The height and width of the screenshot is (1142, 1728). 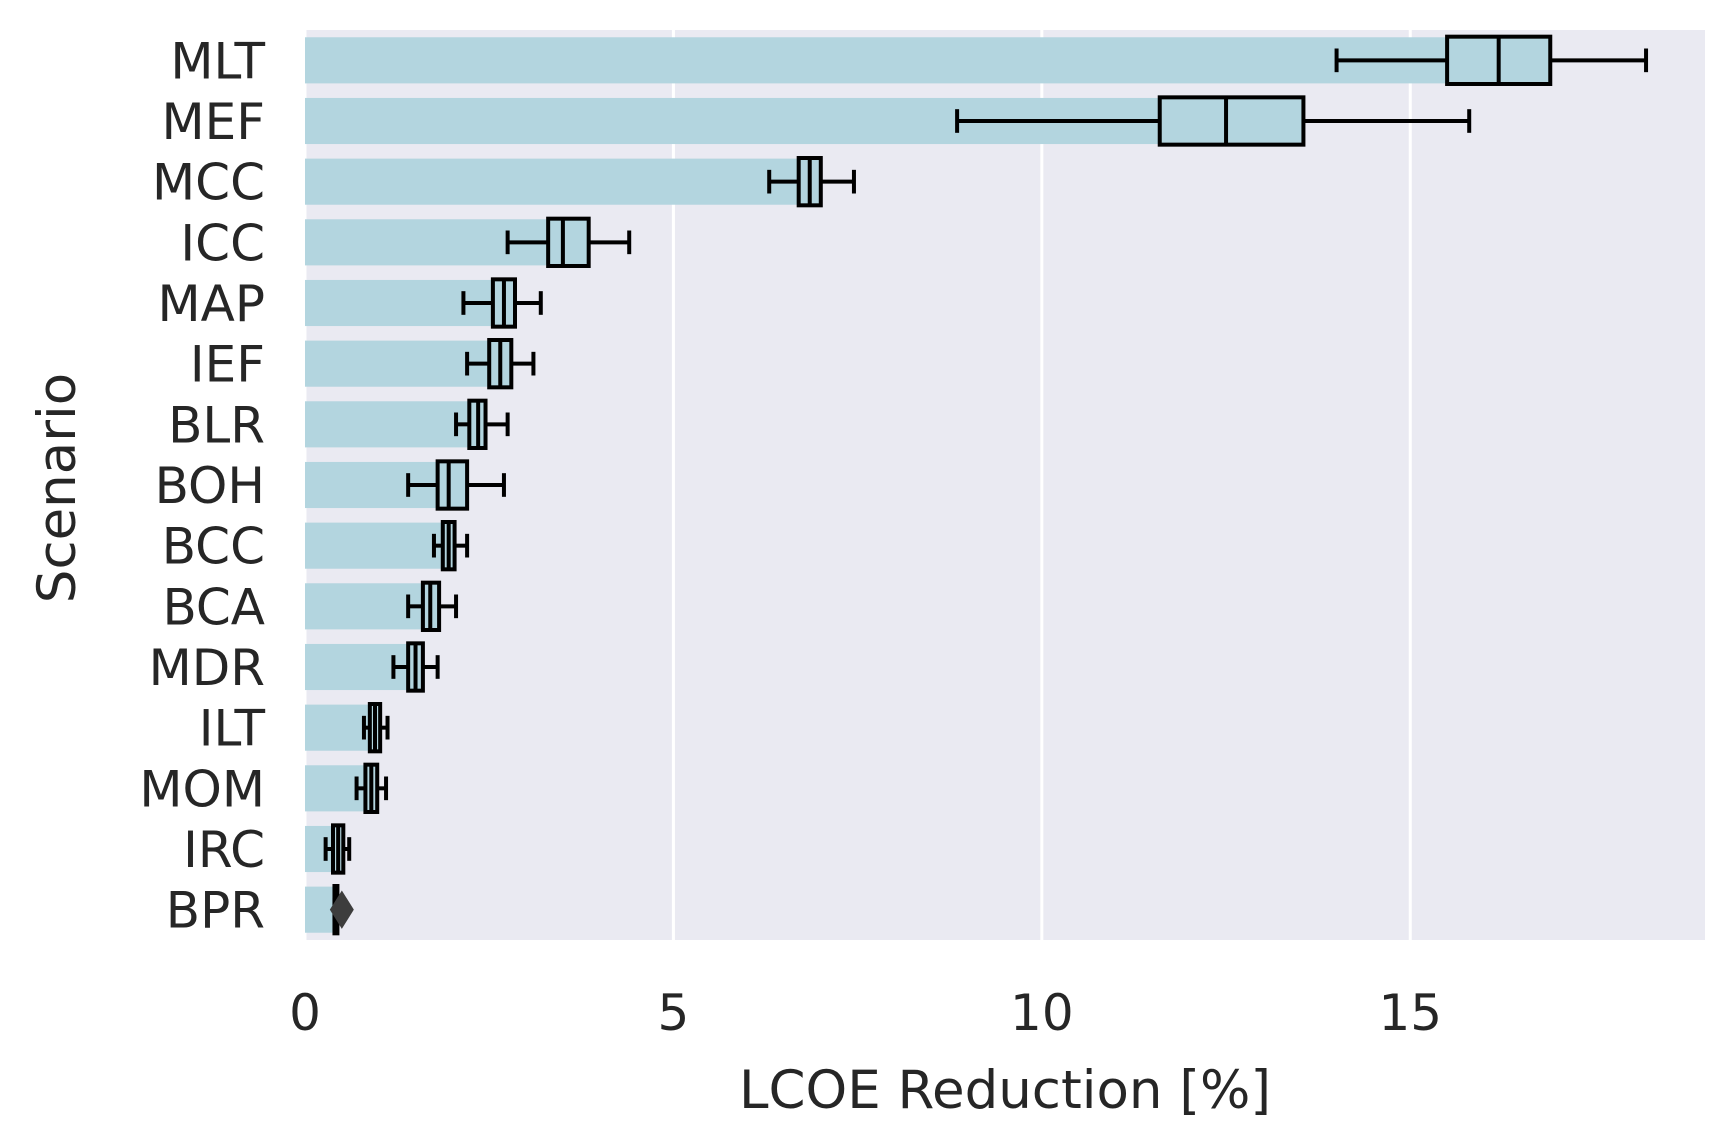 I want to click on y-tick-label-bcc: BCC, so click(x=213, y=547).